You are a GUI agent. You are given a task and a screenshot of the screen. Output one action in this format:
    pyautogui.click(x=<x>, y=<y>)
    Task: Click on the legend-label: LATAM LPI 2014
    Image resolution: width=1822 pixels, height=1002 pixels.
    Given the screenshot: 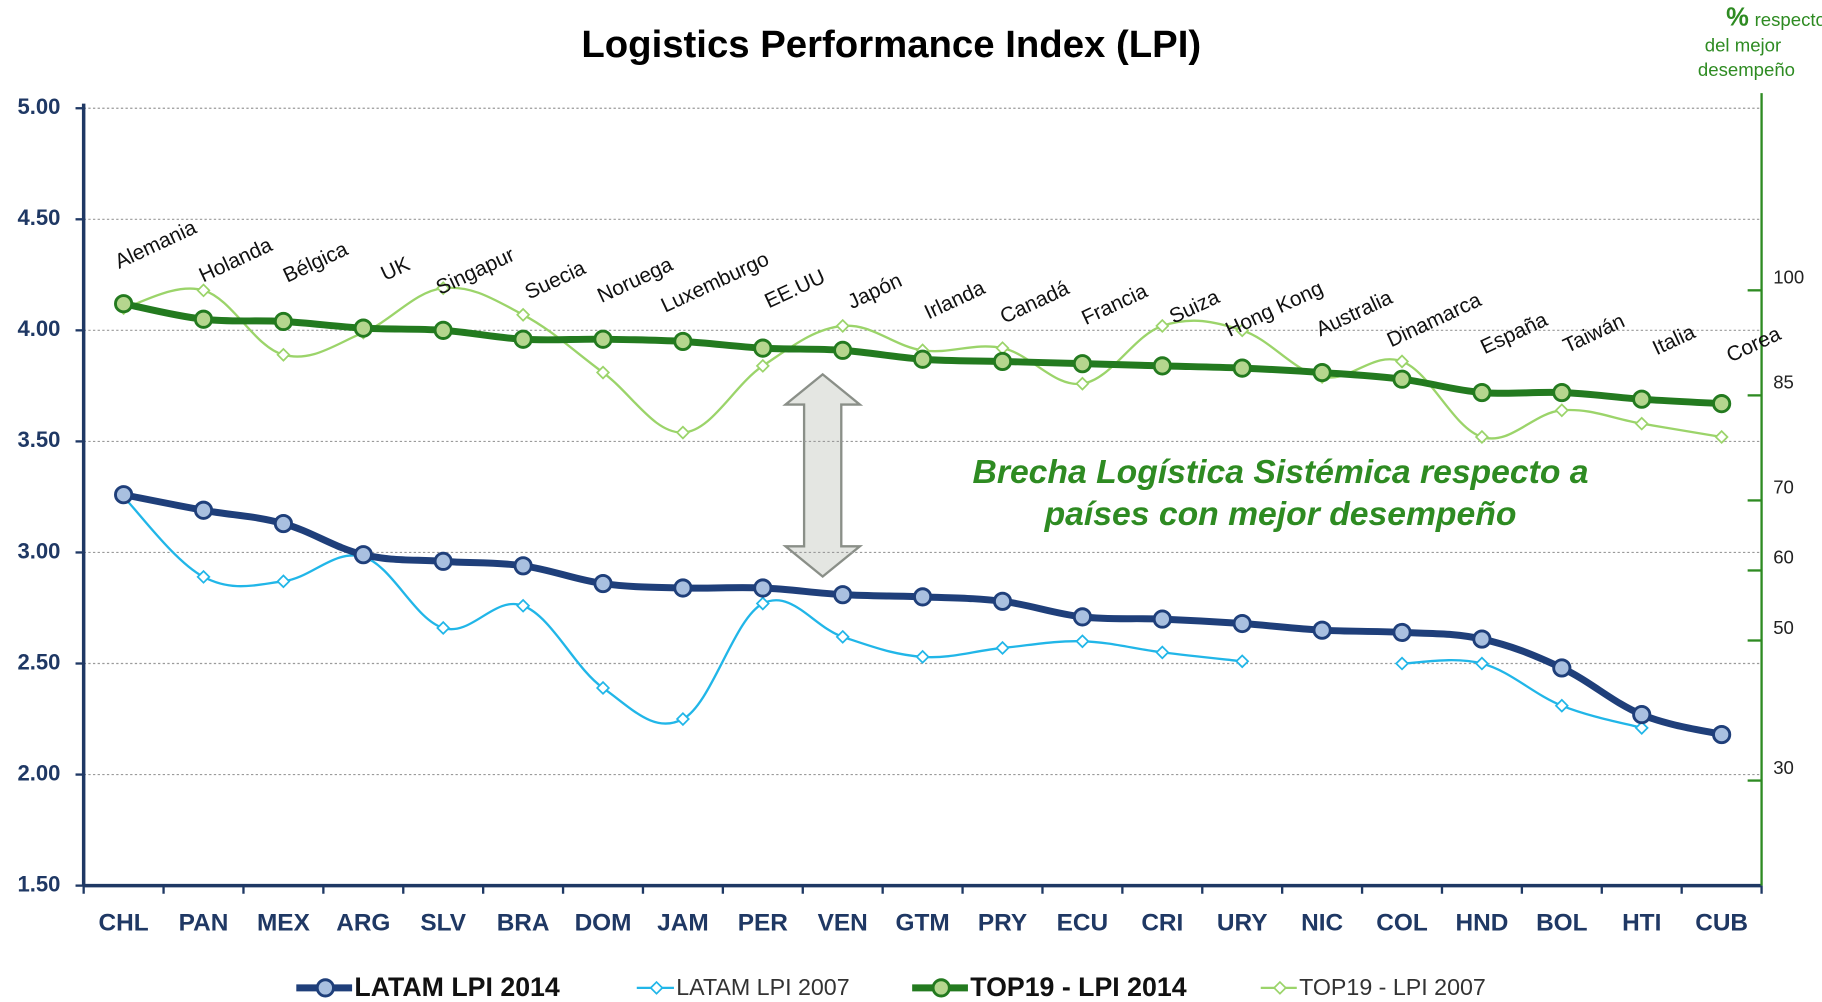 What is the action you would take?
    pyautogui.click(x=457, y=987)
    